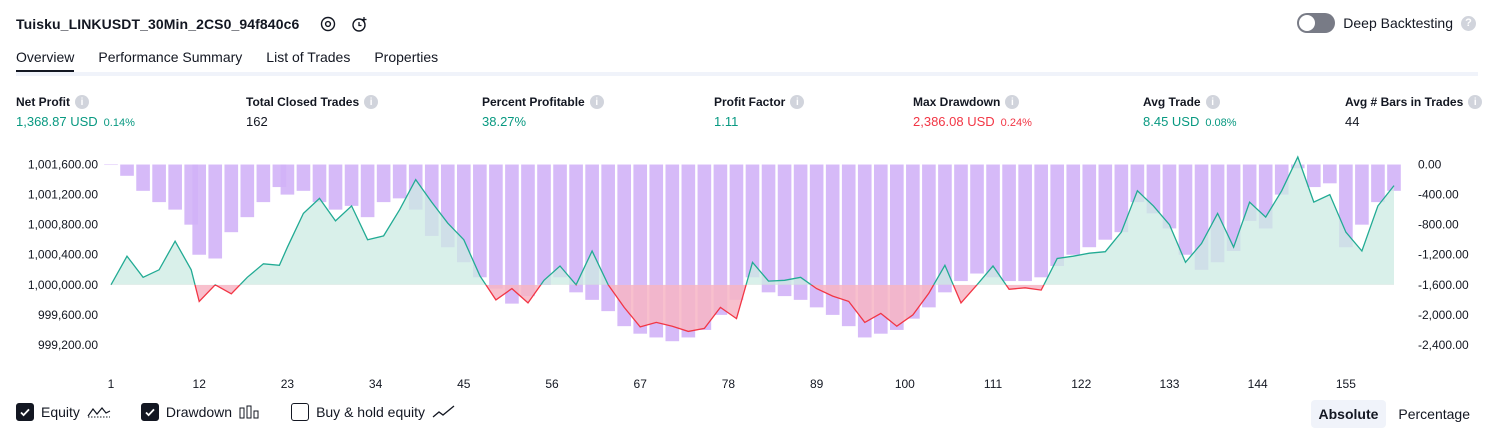 The height and width of the screenshot is (438, 1494). I want to click on tab-properties: Properties, so click(406, 57).